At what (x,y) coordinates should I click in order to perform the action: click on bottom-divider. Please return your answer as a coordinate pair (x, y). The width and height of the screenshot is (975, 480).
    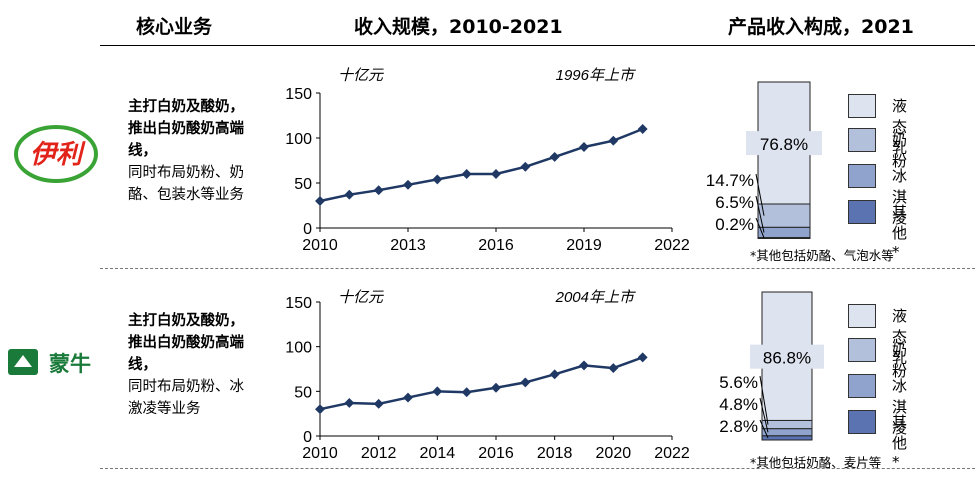
    Looking at the image, I should click on (537, 468).